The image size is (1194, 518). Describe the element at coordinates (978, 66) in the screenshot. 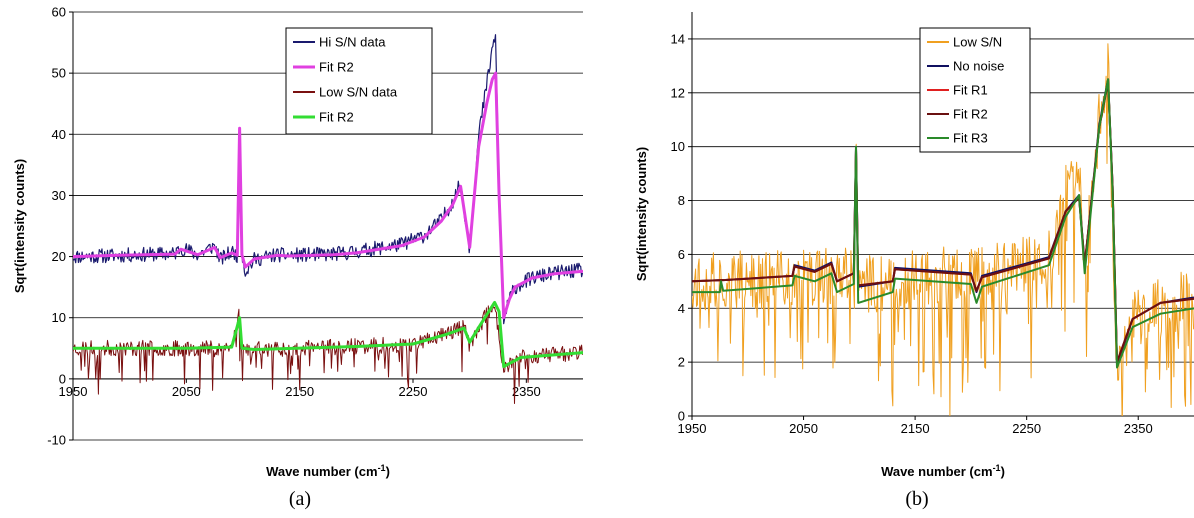

I see `legend-label: No noise` at that location.